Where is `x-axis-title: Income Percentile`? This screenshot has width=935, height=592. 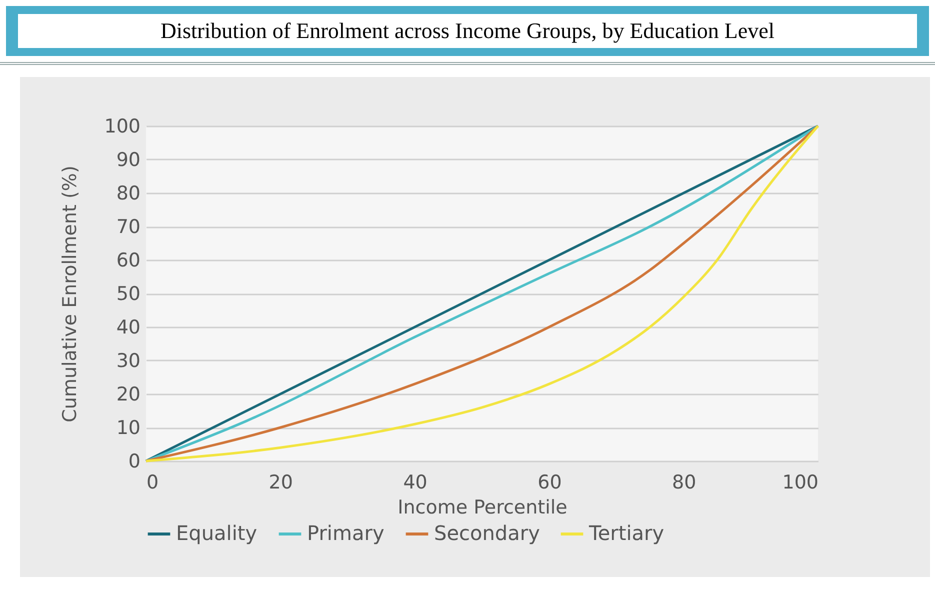 x-axis-title: Income Percentile is located at coordinates (483, 507).